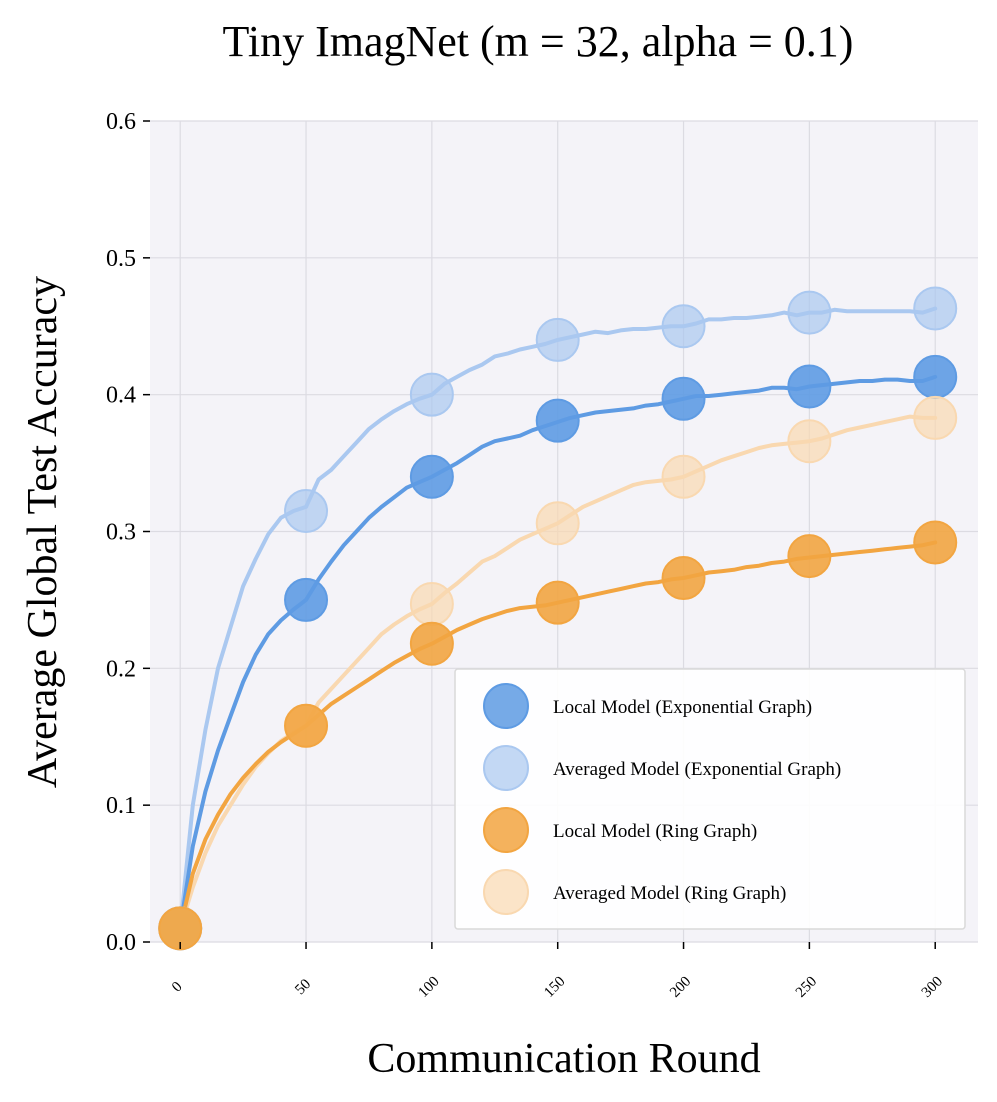 This screenshot has width=997, height=1102. Describe the element at coordinates (669, 893) in the screenshot. I see `legend-label-3: Averaged Model (Ring Graph)` at that location.